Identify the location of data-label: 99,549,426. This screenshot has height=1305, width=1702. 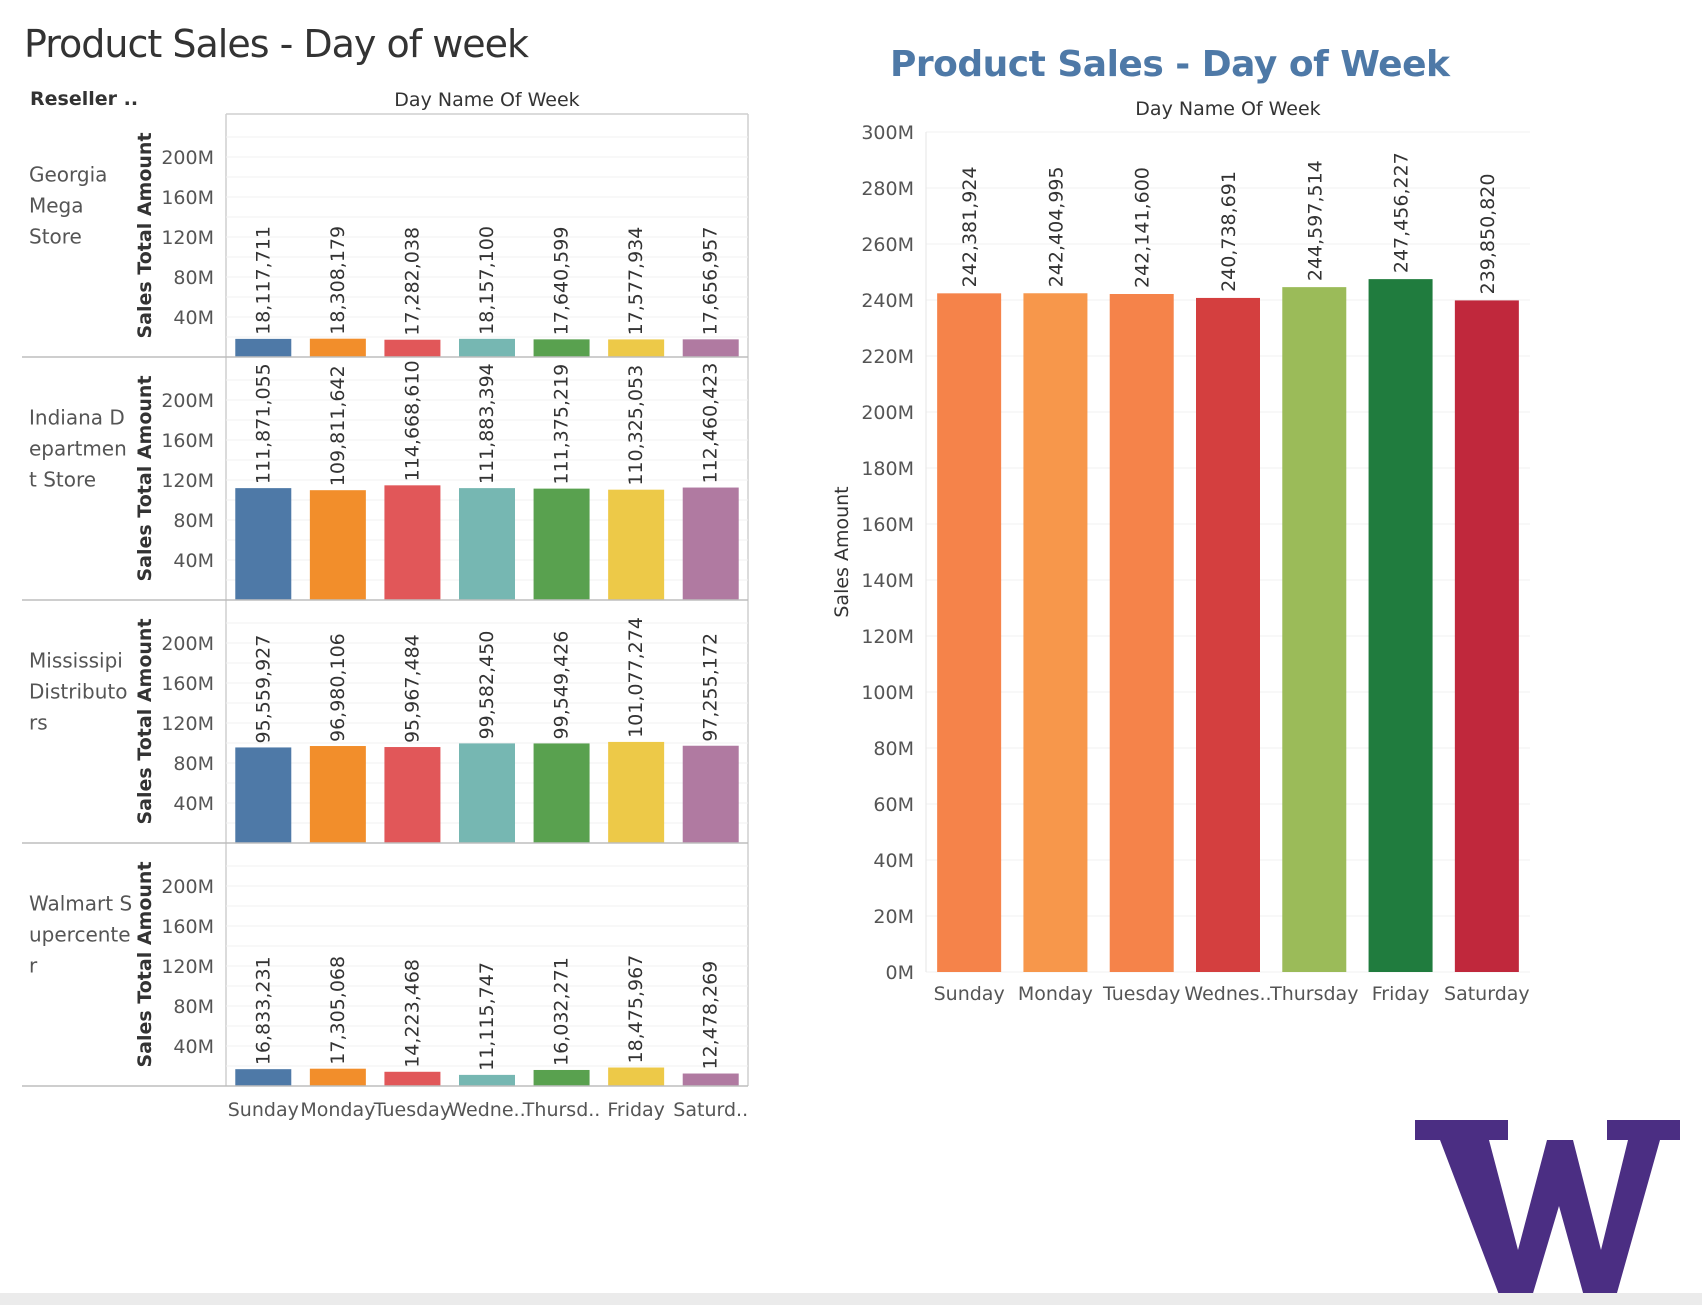
(562, 685).